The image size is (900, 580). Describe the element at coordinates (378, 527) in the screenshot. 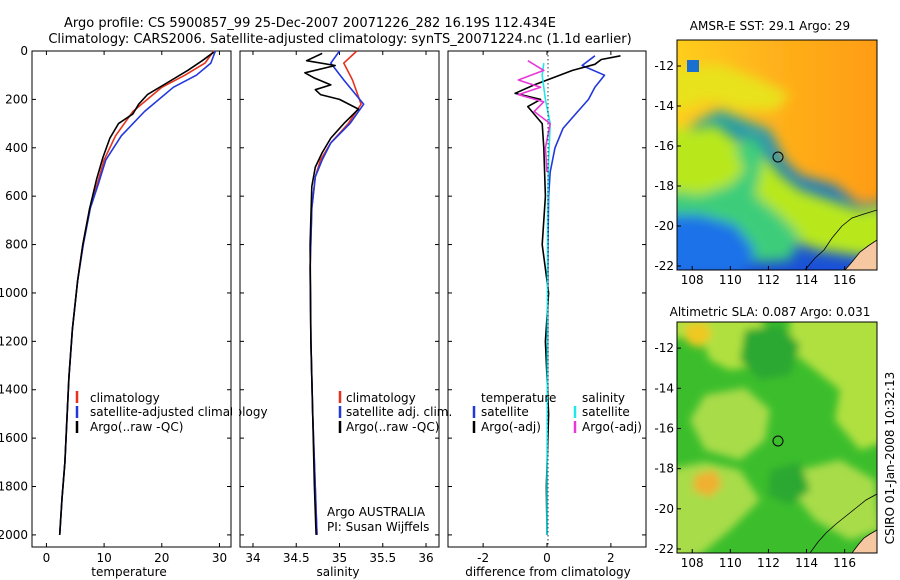

I see `argo-credit-line2: PI: Susan Wijffels` at that location.